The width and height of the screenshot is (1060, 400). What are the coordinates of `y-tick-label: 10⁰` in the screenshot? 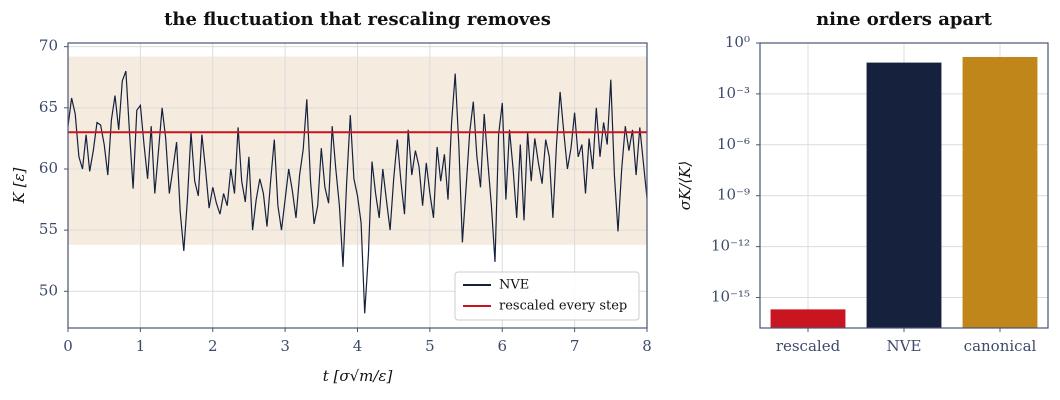 It's located at (737, 42).